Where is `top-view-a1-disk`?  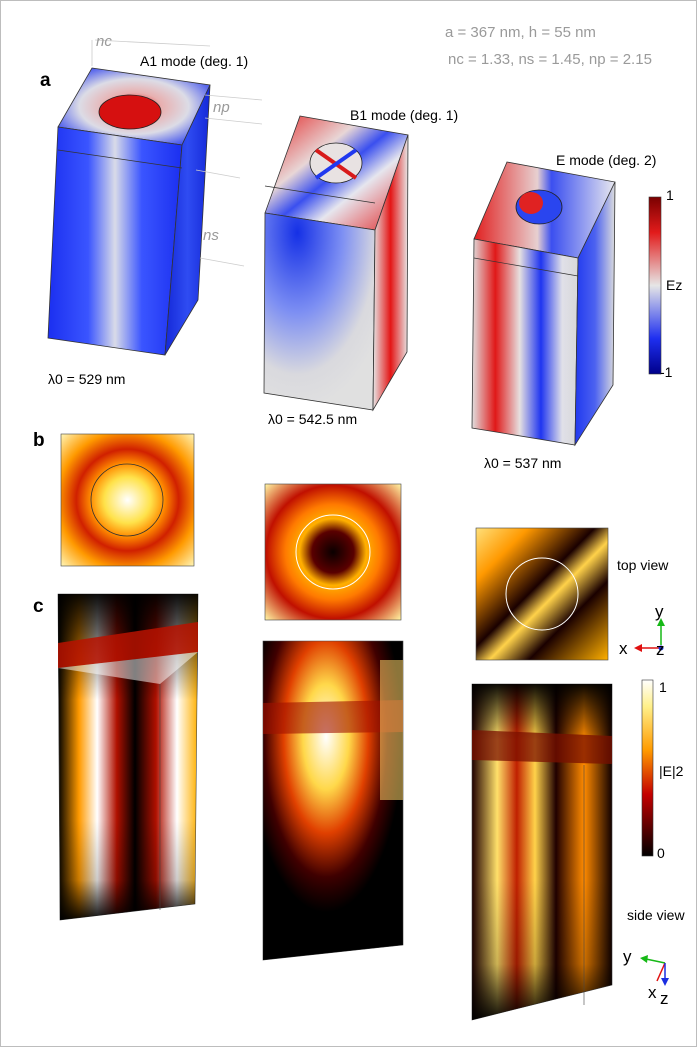 top-view-a1-disk is located at coordinates (127, 500).